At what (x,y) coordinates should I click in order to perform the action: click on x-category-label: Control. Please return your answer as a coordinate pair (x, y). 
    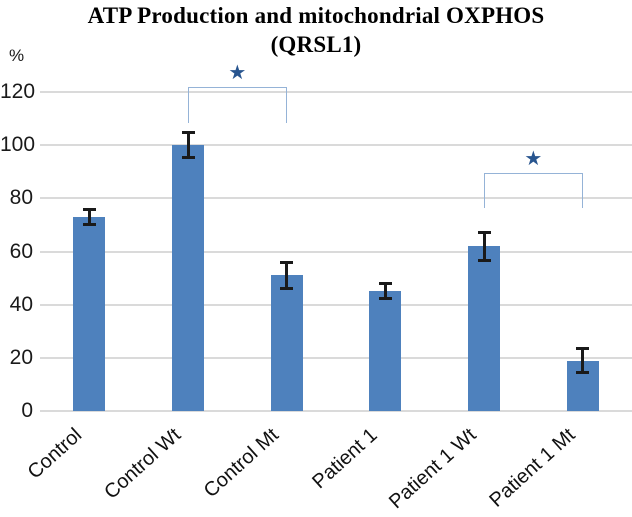
    Looking at the image, I should click on (55, 454).